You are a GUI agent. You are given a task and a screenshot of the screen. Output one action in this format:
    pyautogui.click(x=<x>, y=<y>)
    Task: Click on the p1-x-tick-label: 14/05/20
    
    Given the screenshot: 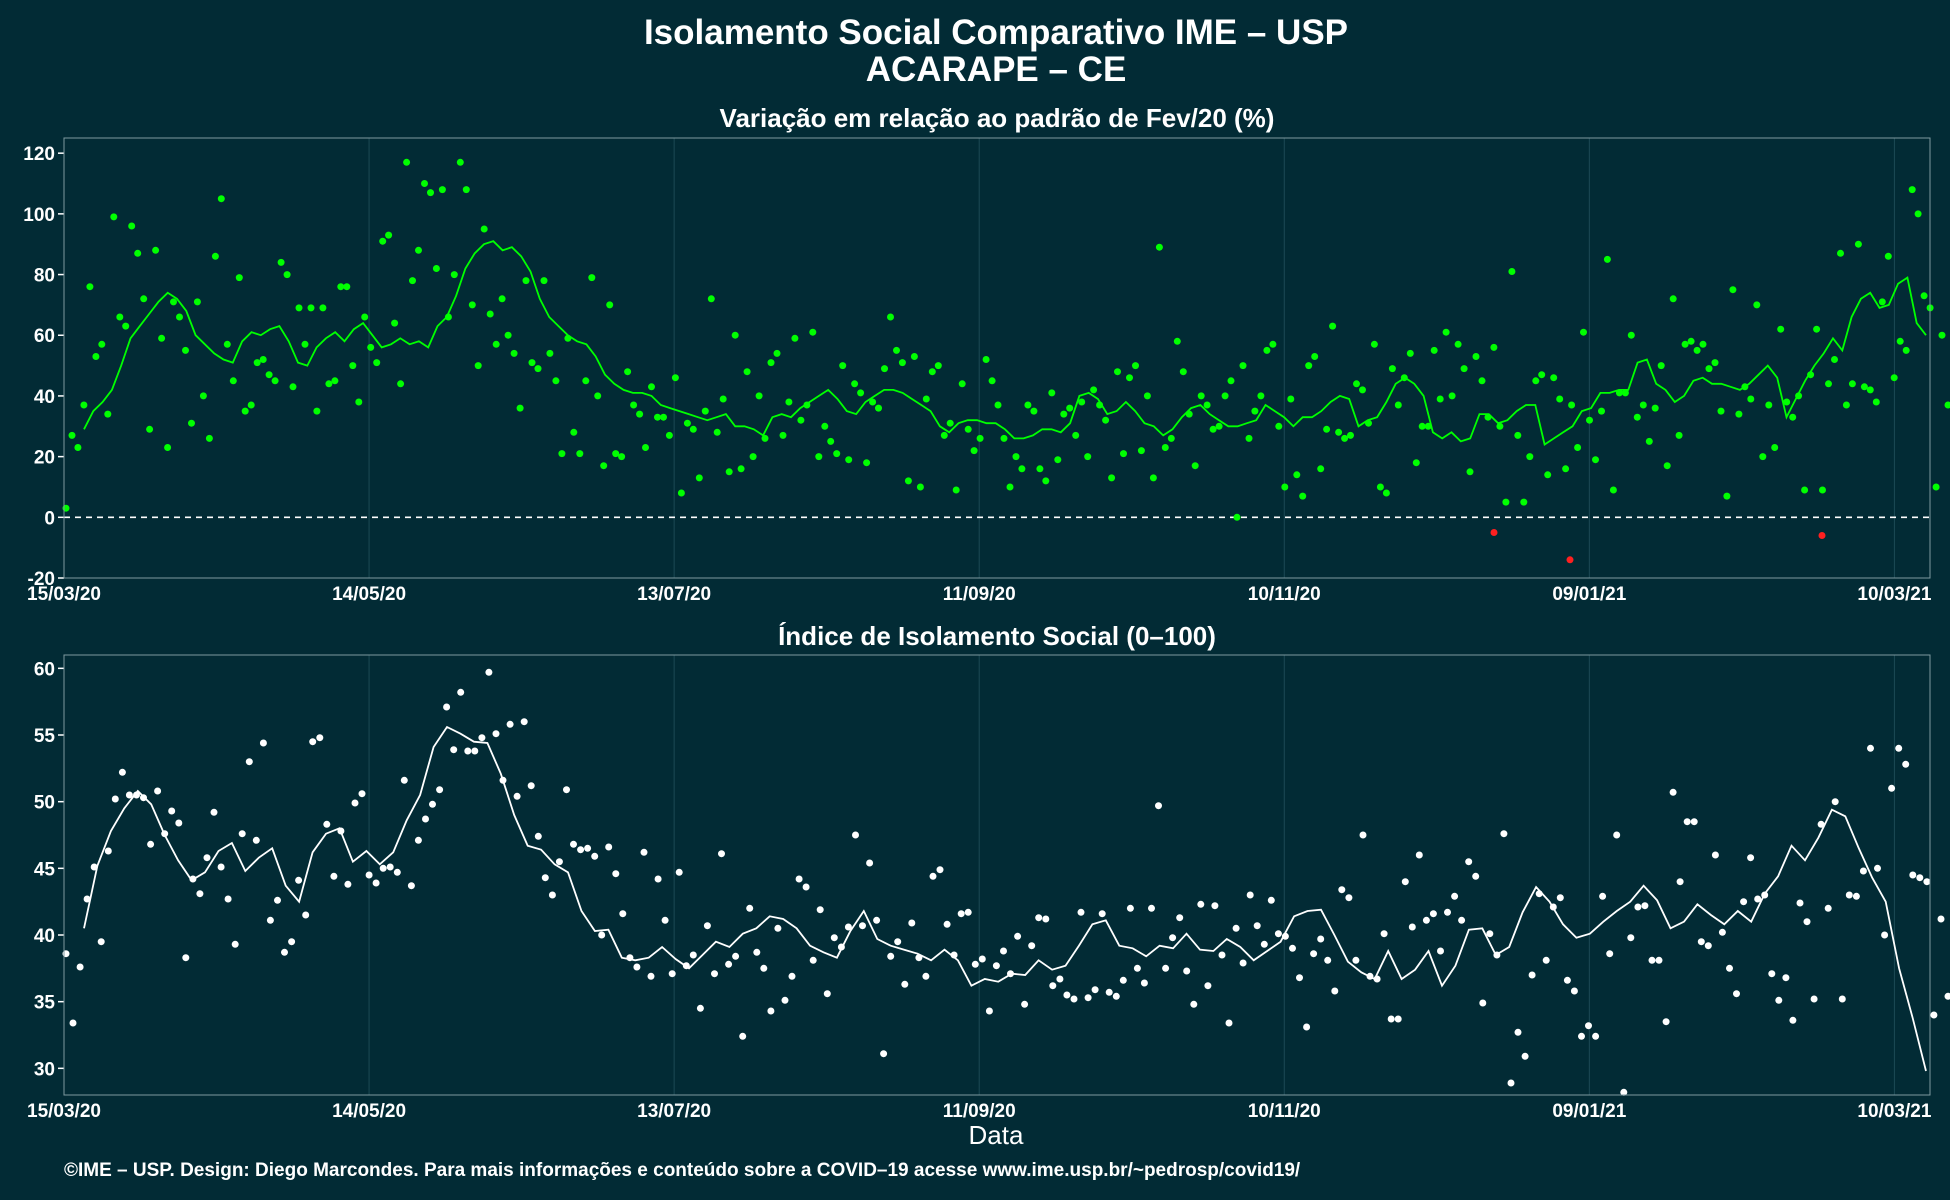 What is the action you would take?
    pyautogui.click(x=369, y=594)
    